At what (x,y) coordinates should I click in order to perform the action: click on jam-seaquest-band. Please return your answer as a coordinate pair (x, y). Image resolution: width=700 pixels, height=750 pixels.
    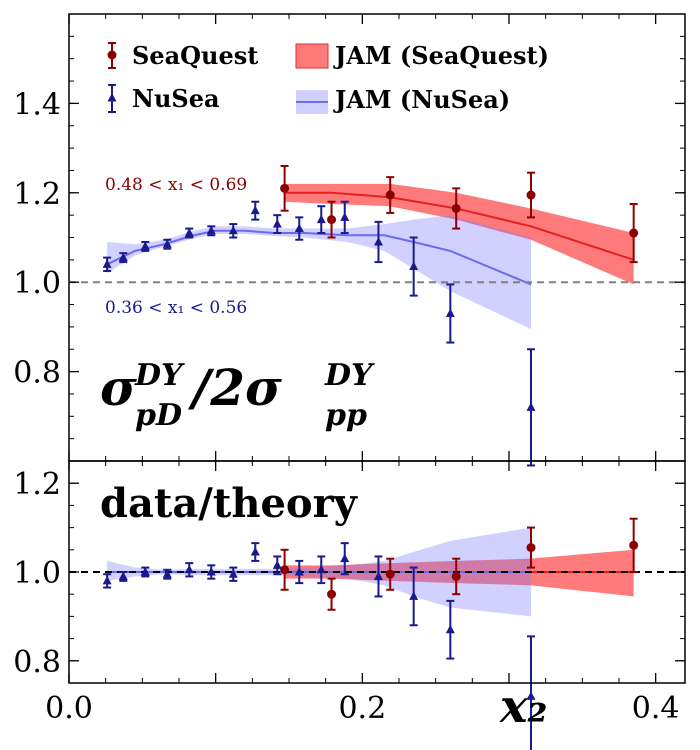
    Looking at the image, I should click on (459, 234).